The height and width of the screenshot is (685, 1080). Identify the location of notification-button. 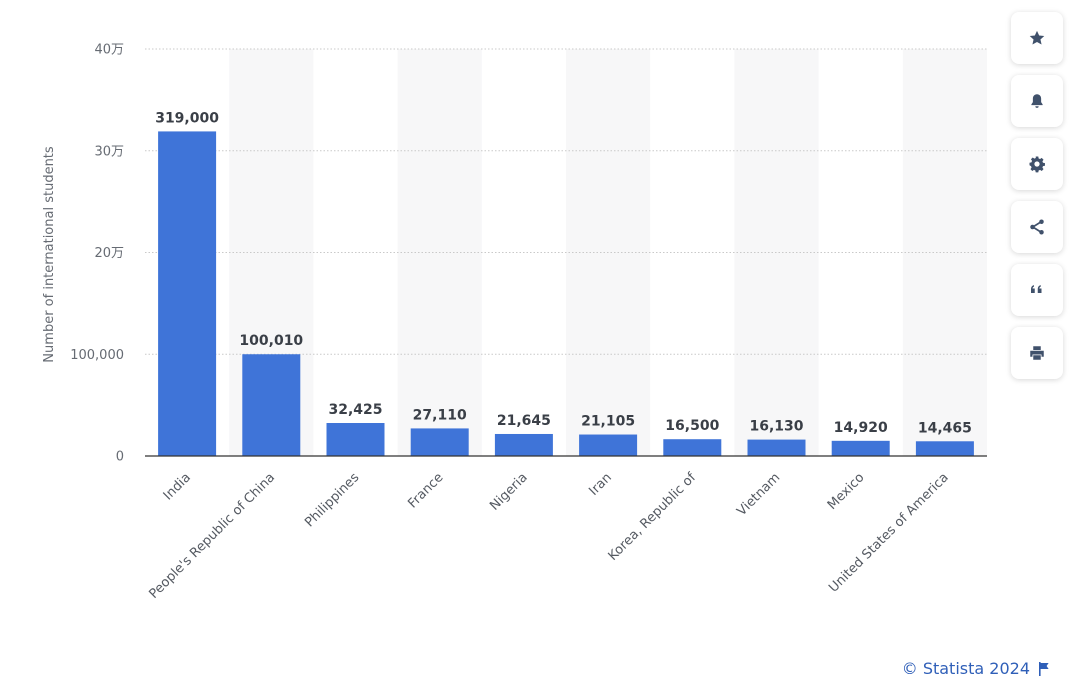
(1037, 101).